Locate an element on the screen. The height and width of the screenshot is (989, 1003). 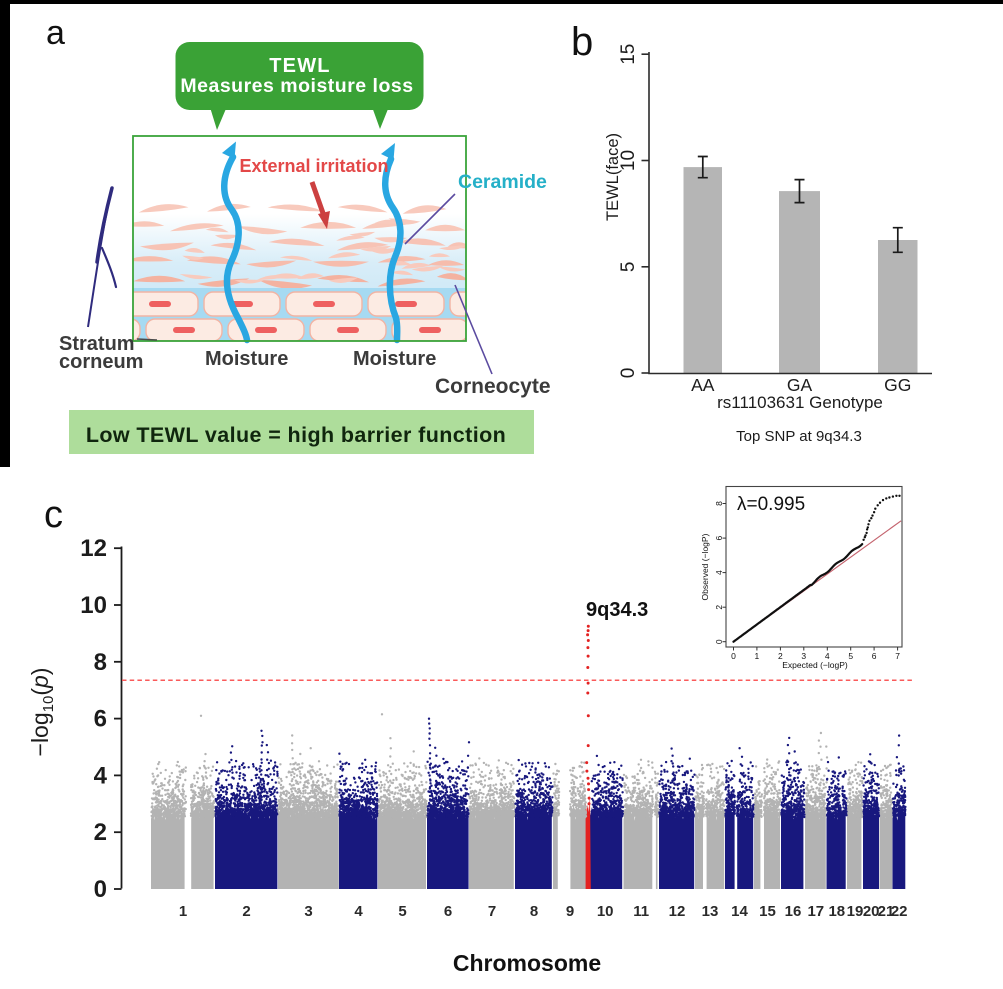
svg-text: 20 is located at coordinates (871, 911).